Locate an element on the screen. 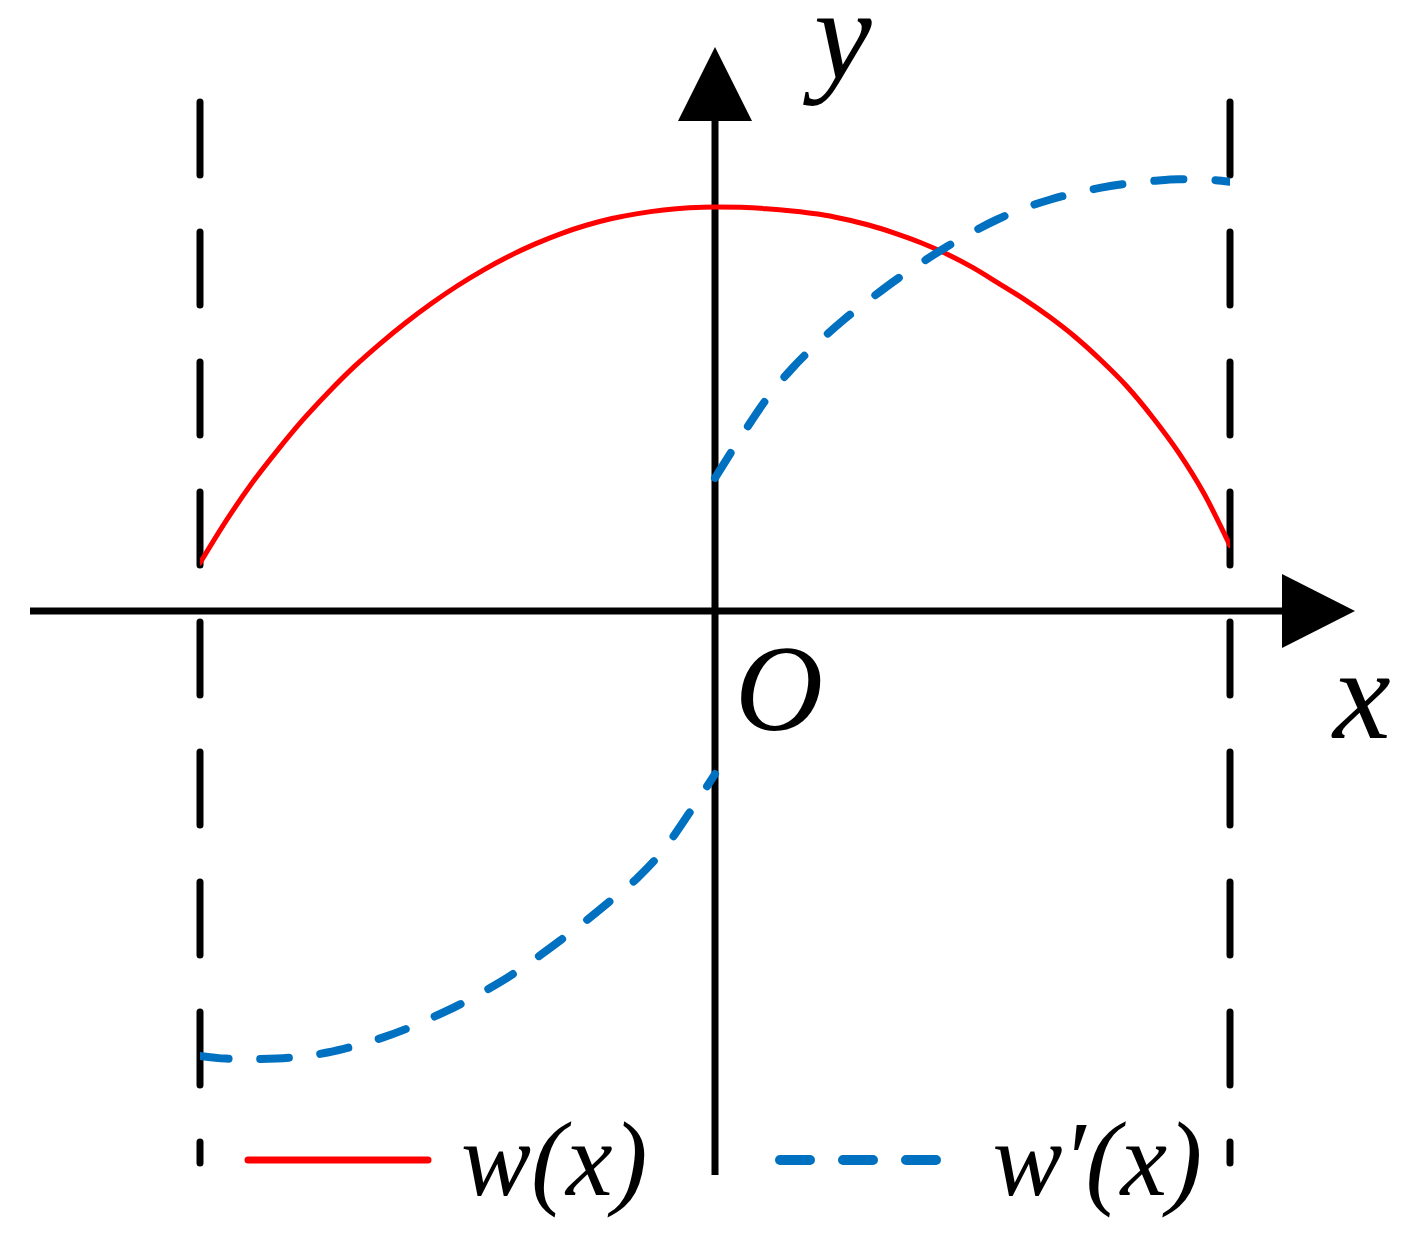  x-axis-title: x is located at coordinates (1361, 694).